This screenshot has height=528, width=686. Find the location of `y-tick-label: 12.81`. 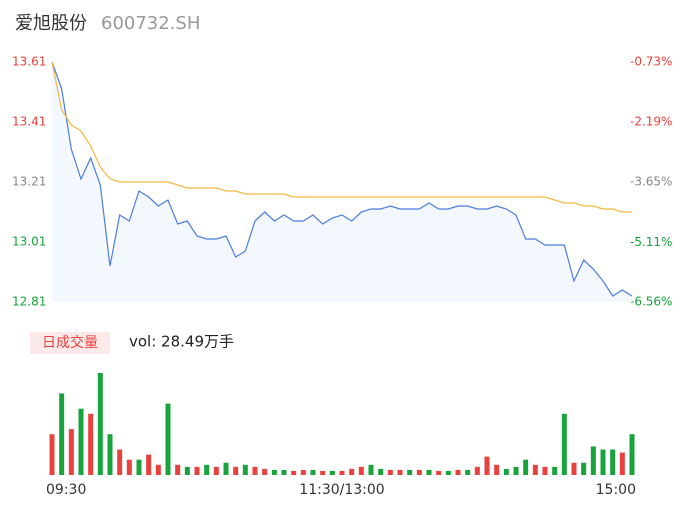

y-tick-label: 12.81 is located at coordinates (29, 302).